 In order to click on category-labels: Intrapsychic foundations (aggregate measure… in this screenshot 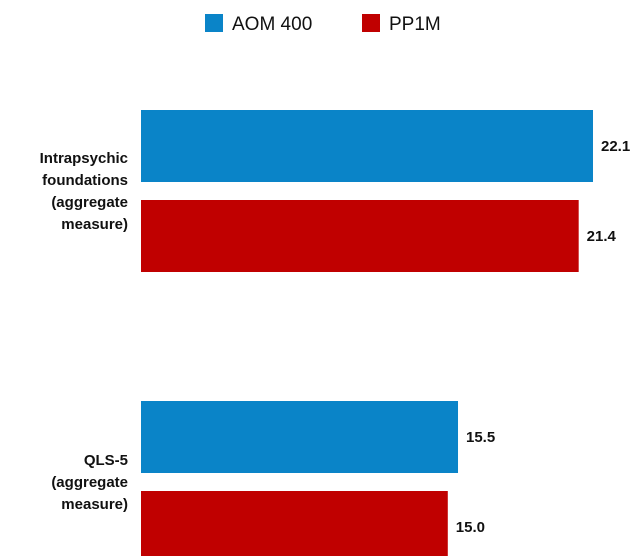, I will do `click(84, 331)`.